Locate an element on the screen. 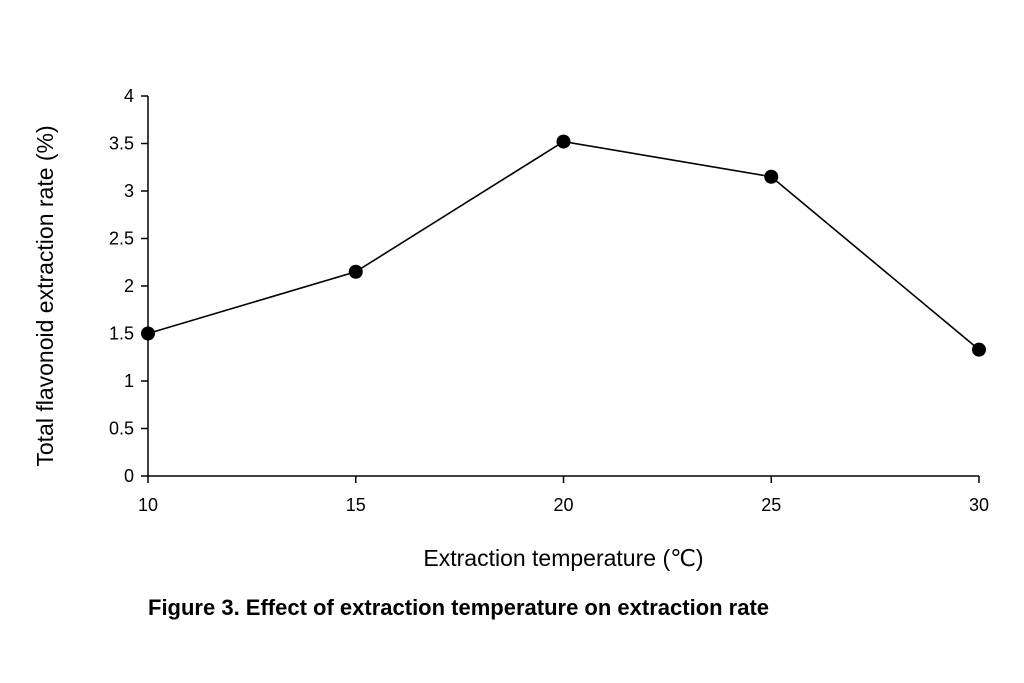 Image resolution: width=1024 pixels, height=683 pixels. x-tick-label: 10 is located at coordinates (148, 505).